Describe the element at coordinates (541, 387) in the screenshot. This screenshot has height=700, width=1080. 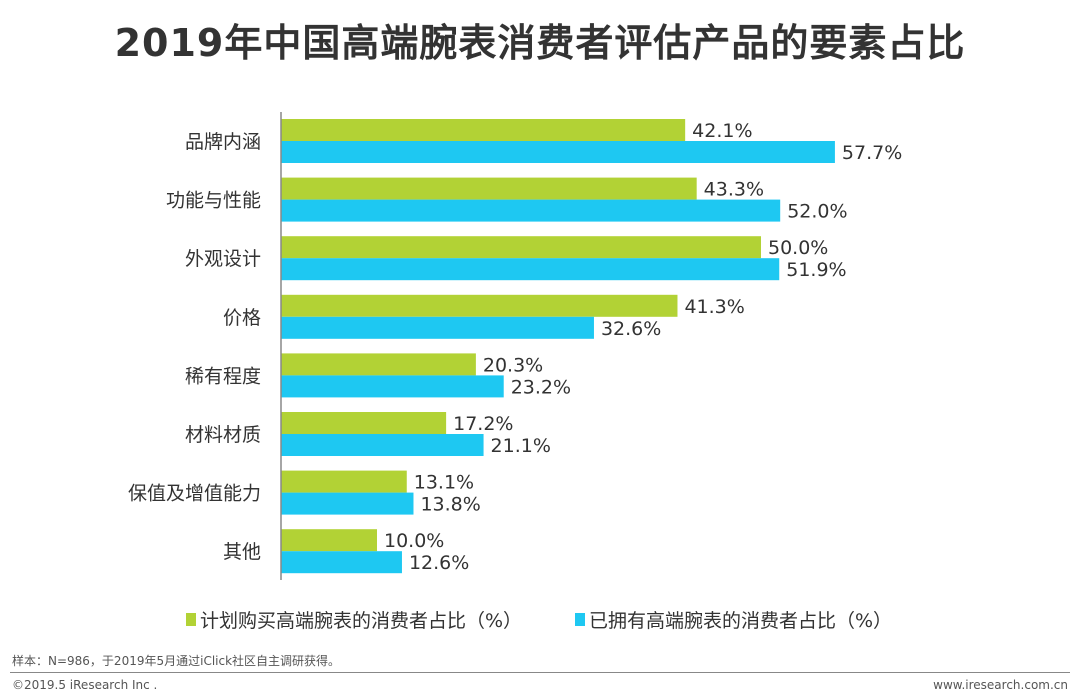
I see `data-label: 23.2%` at that location.